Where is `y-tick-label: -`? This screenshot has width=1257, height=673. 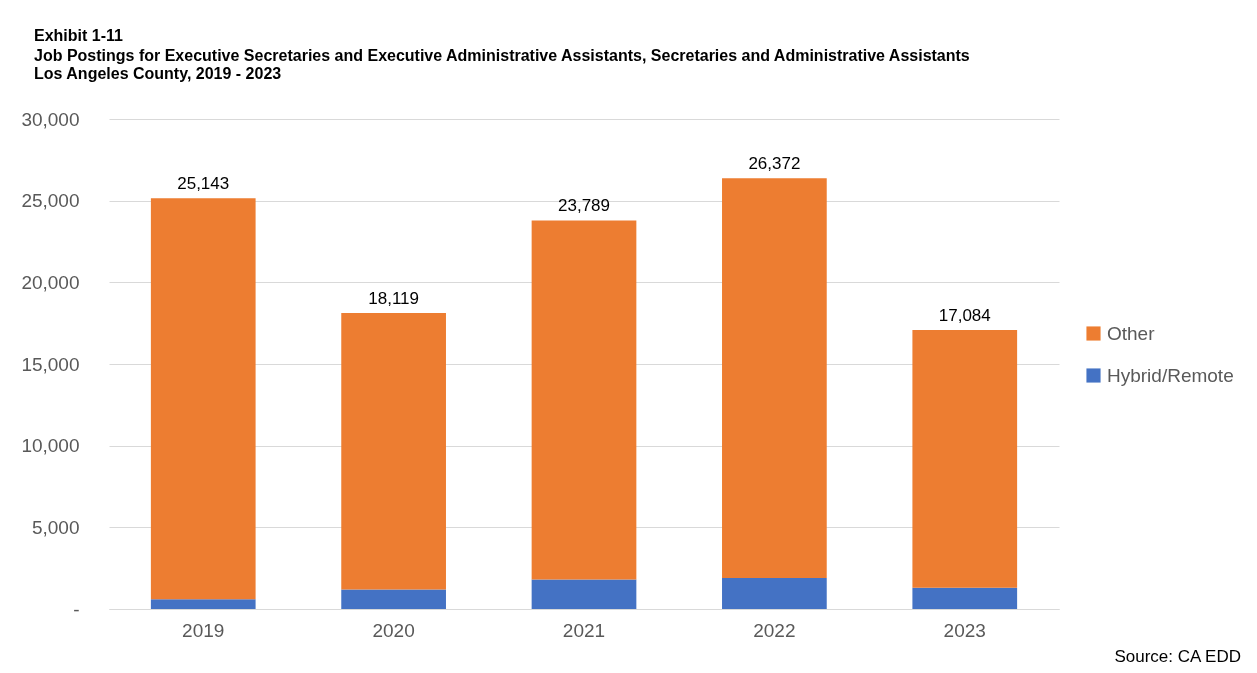 y-tick-label: - is located at coordinates (76, 609).